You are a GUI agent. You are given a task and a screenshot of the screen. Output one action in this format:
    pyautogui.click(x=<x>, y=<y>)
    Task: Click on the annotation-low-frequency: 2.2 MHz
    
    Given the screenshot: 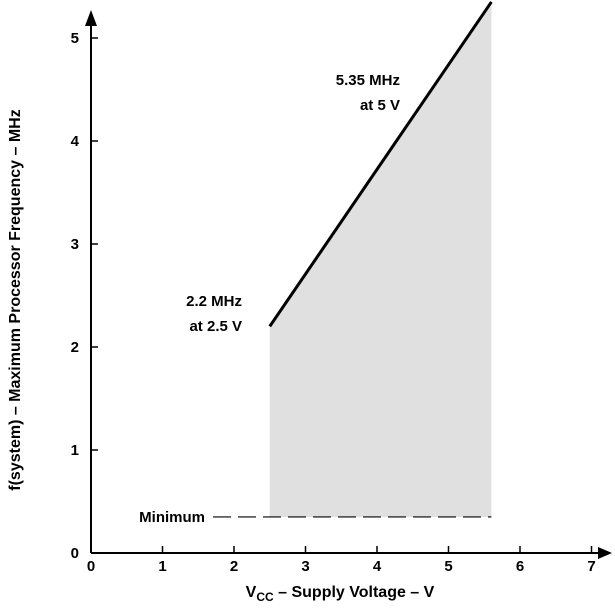 What is the action you would take?
    pyautogui.click(x=214, y=301)
    